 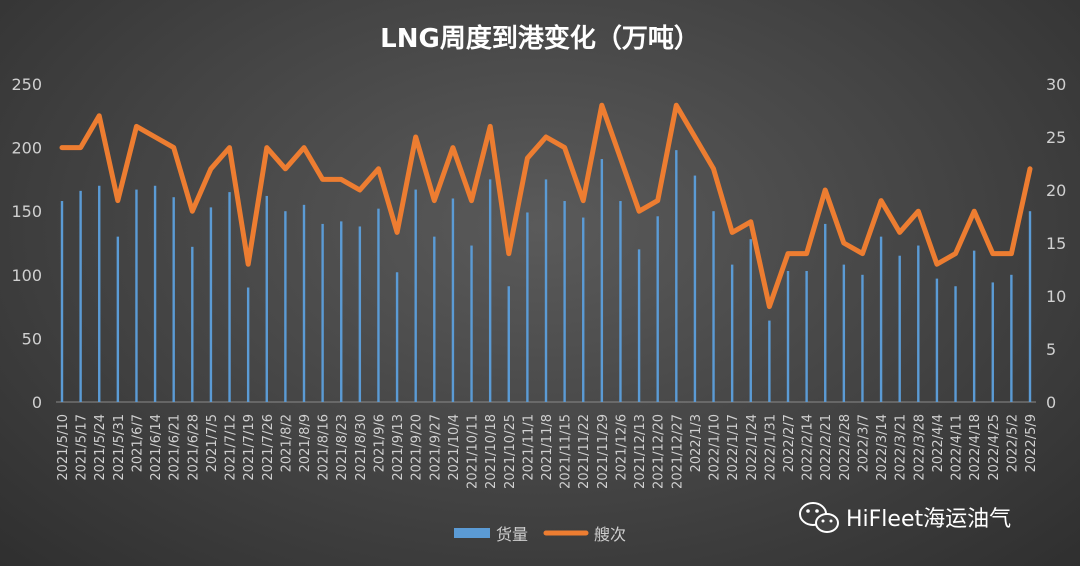 What do you see at coordinates (361, 447) in the screenshot?
I see `x-tick-label: 2021/8/30` at bounding box center [361, 447].